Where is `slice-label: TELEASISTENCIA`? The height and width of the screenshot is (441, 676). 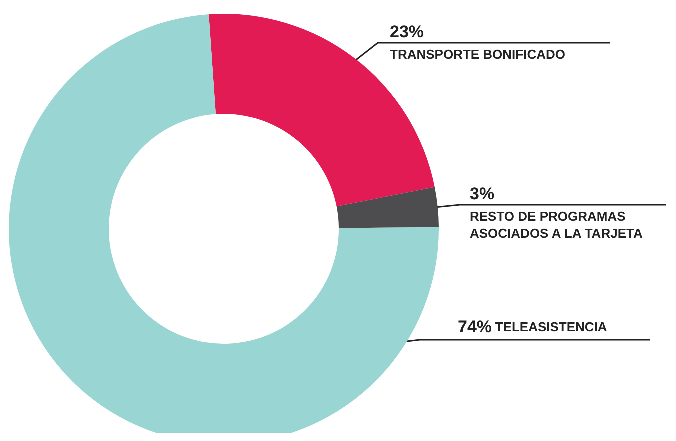
slice-label: TELEASISTENCIA is located at coordinates (551, 327).